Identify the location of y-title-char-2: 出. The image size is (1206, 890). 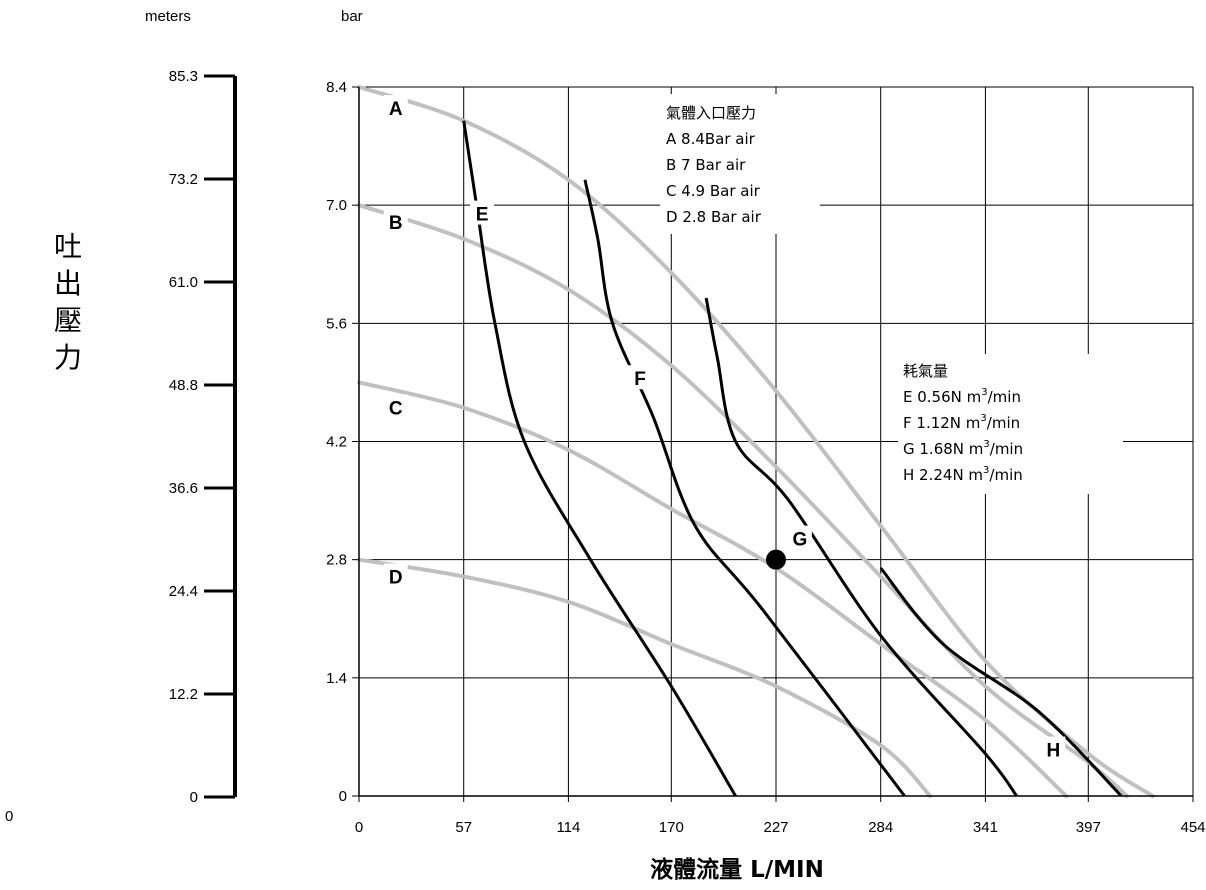
(68, 283).